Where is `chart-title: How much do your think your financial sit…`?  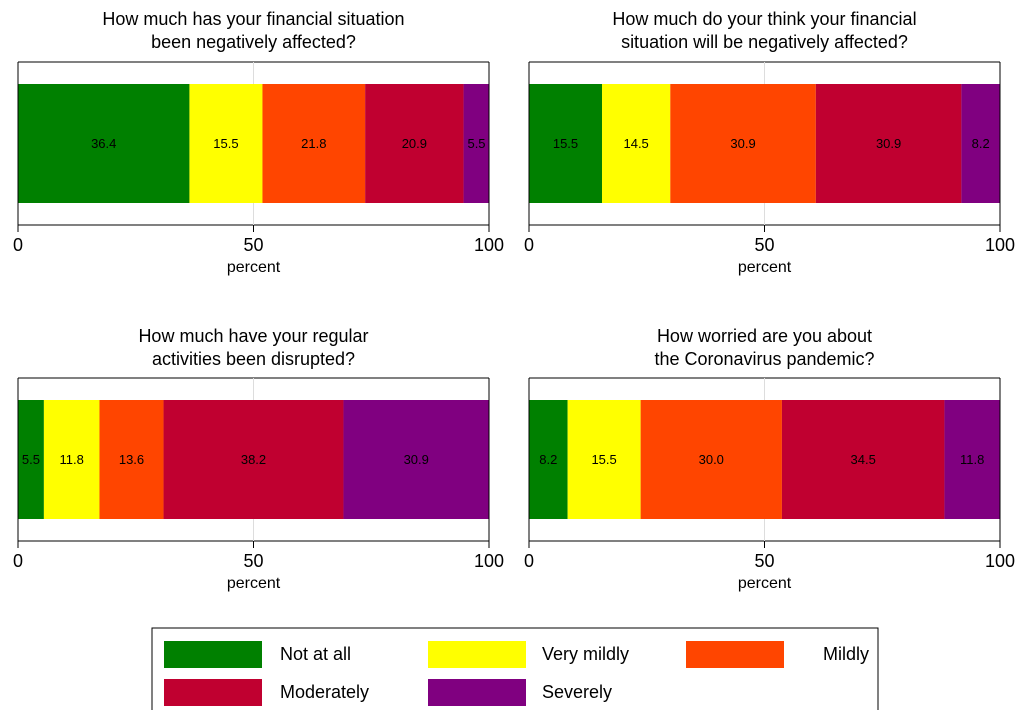 chart-title: How much do your think your financial sit… is located at coordinates (764, 30).